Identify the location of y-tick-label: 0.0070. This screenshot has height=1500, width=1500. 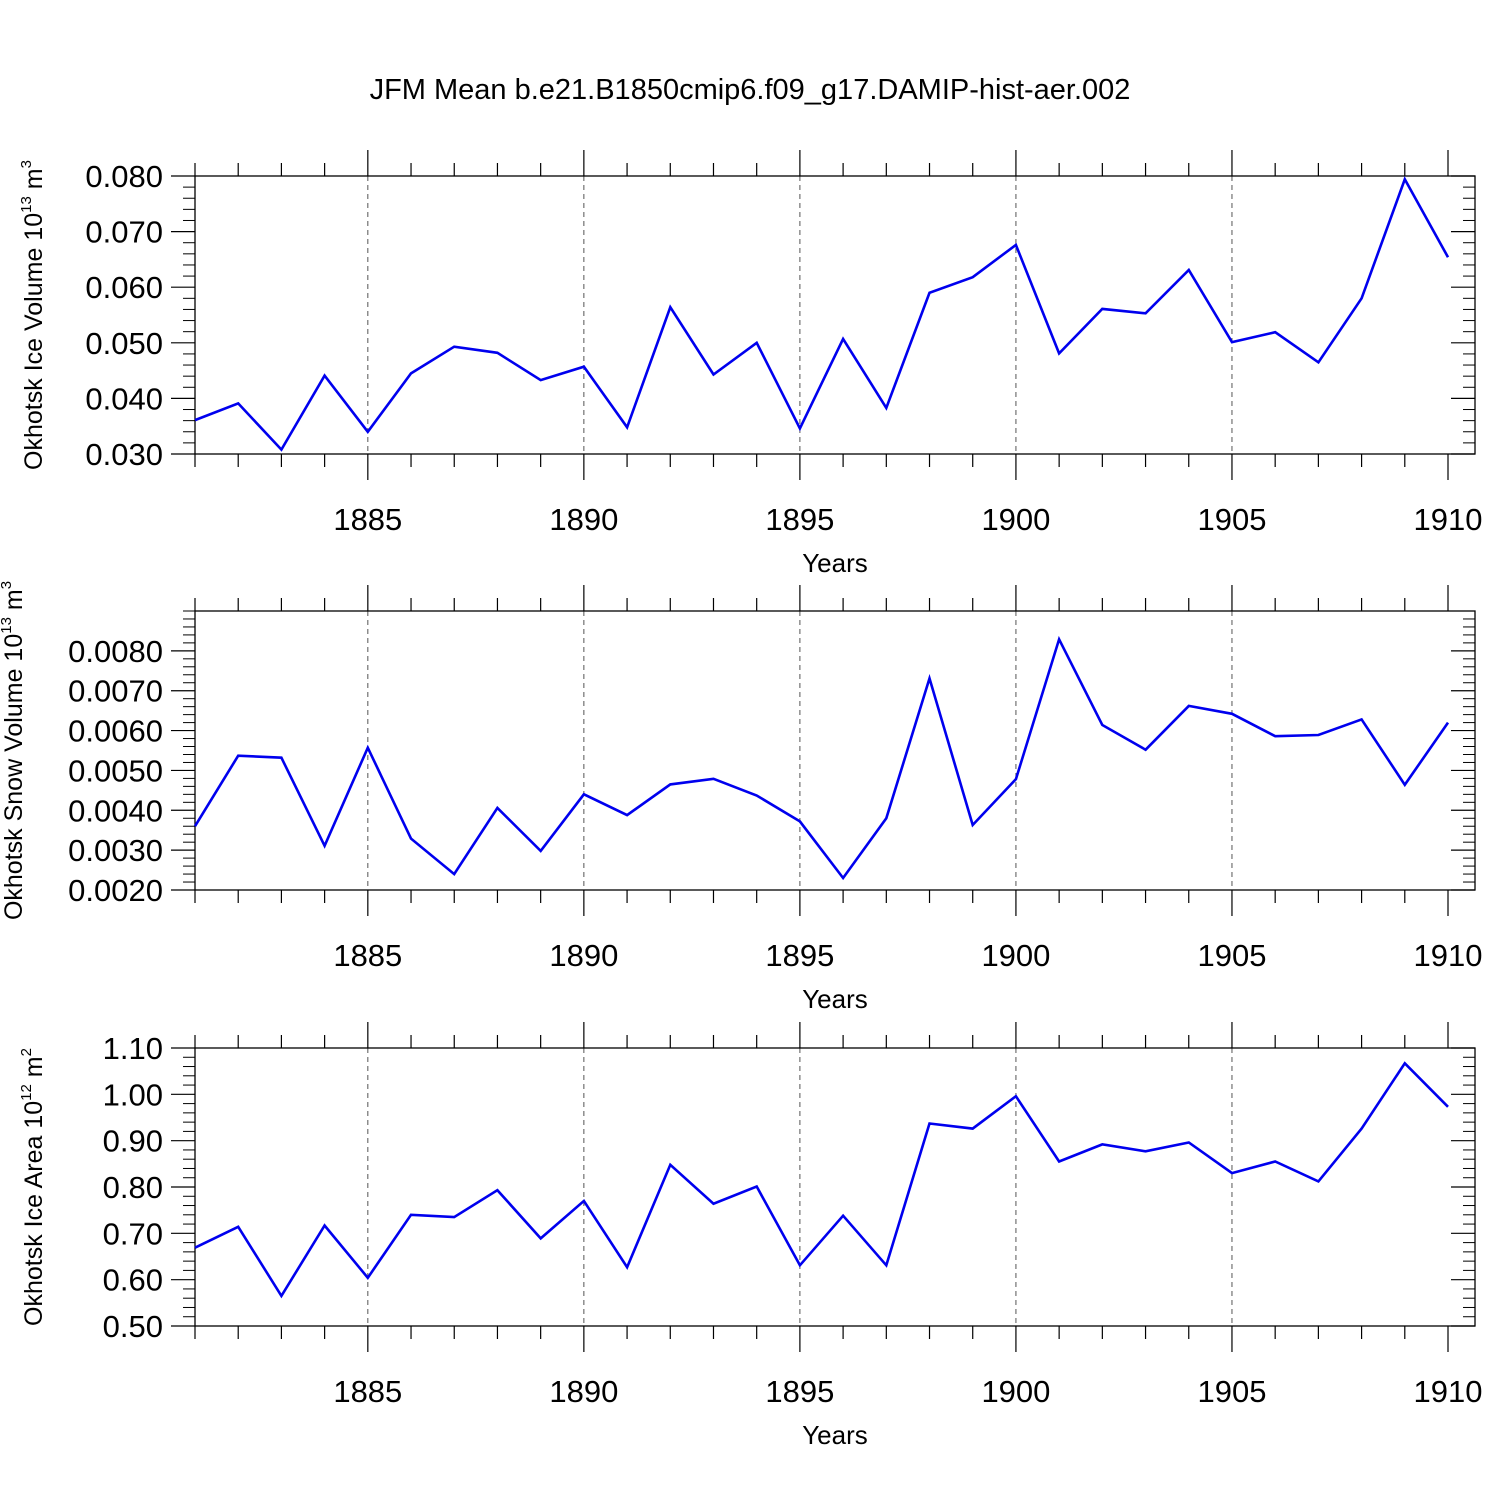
(115, 691).